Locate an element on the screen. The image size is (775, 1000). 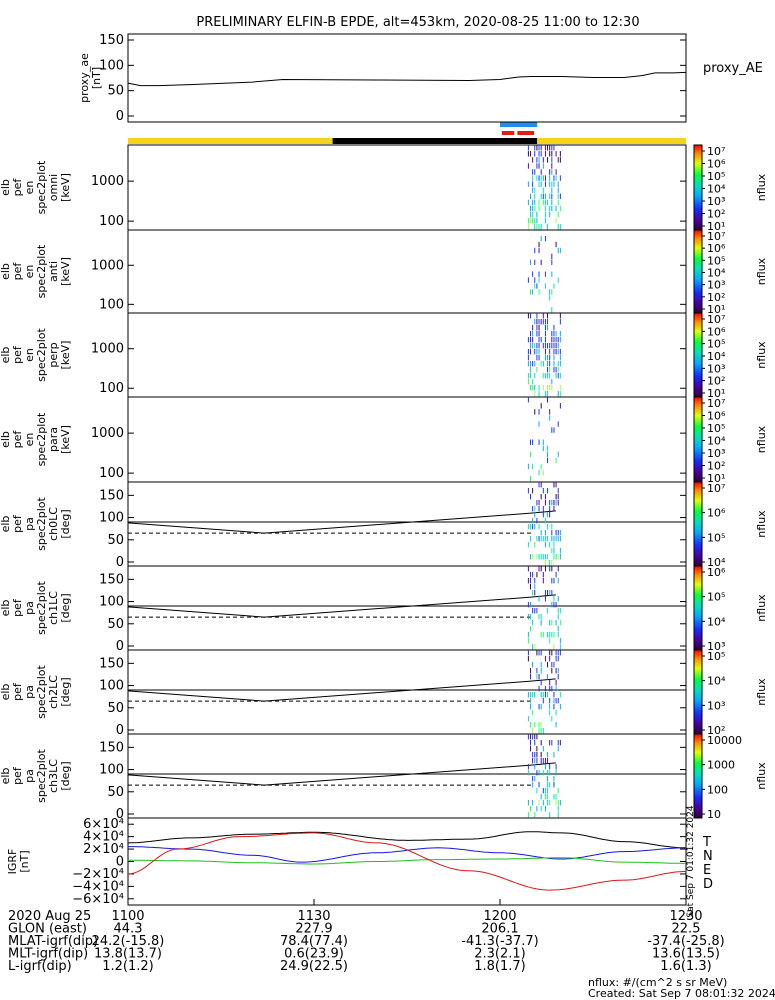
igrf-legend-D: D is located at coordinates (708, 884).